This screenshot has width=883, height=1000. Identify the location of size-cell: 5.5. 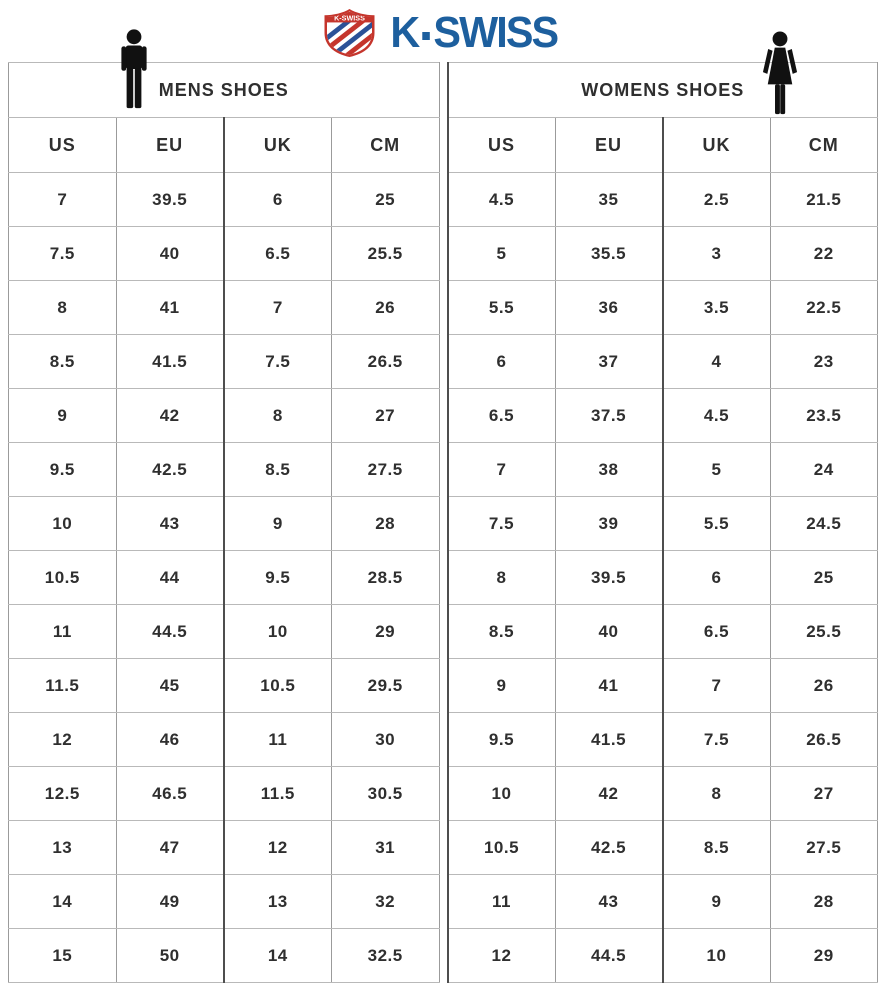
(501, 307).